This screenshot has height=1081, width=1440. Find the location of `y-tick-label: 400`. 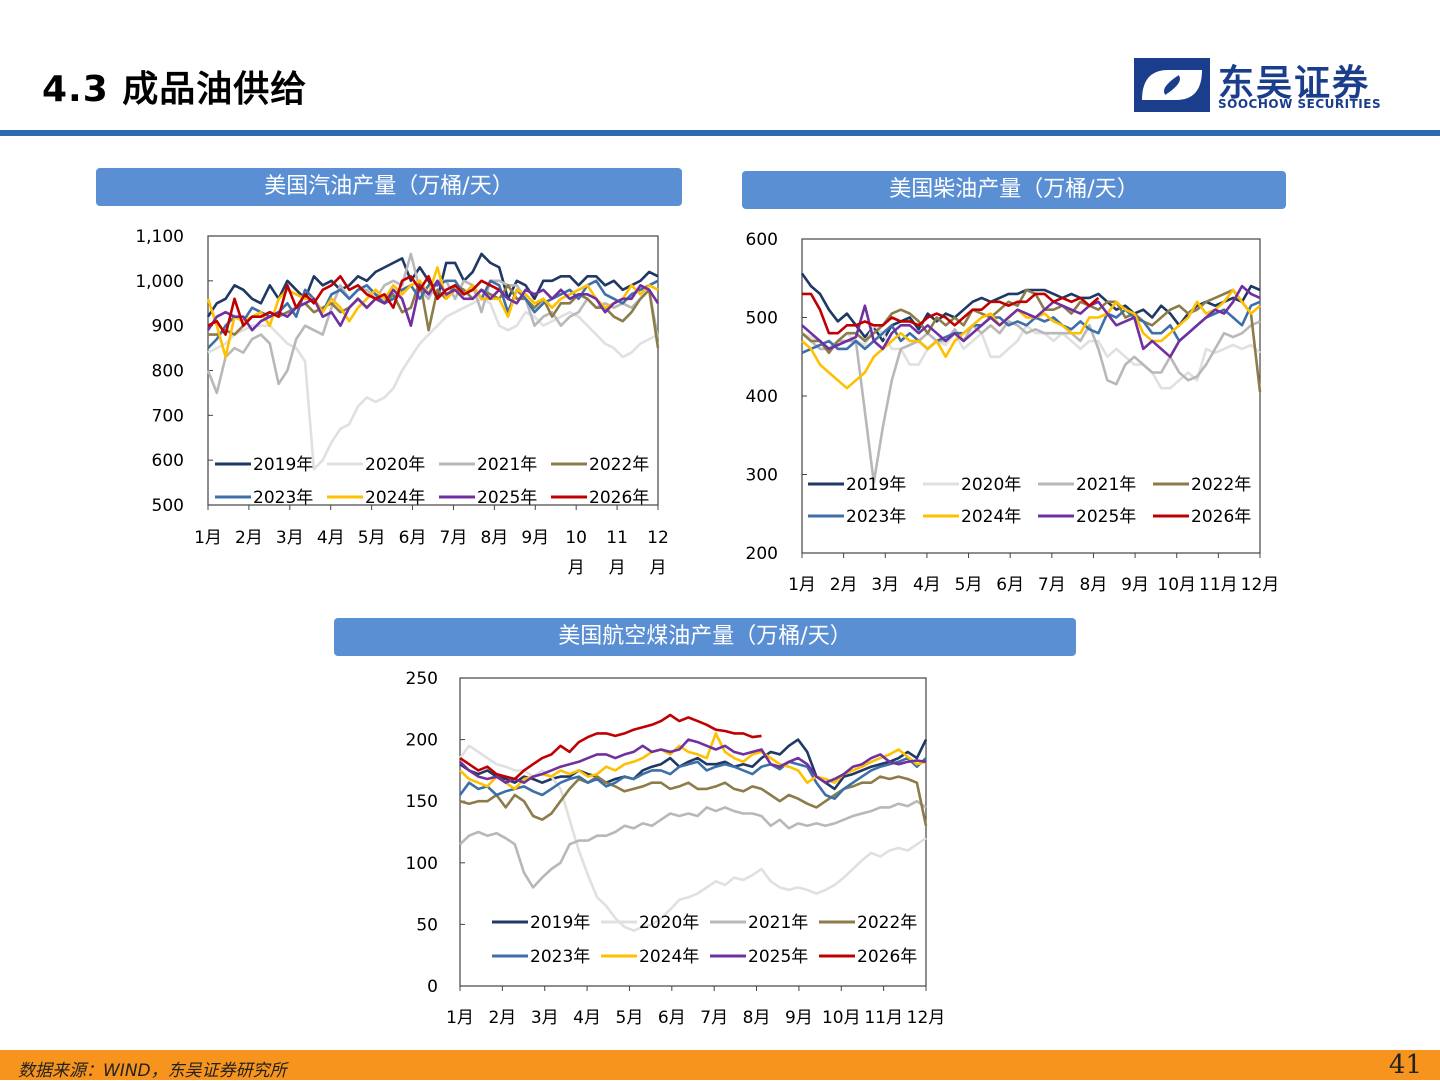

y-tick-label: 400 is located at coordinates (762, 397).